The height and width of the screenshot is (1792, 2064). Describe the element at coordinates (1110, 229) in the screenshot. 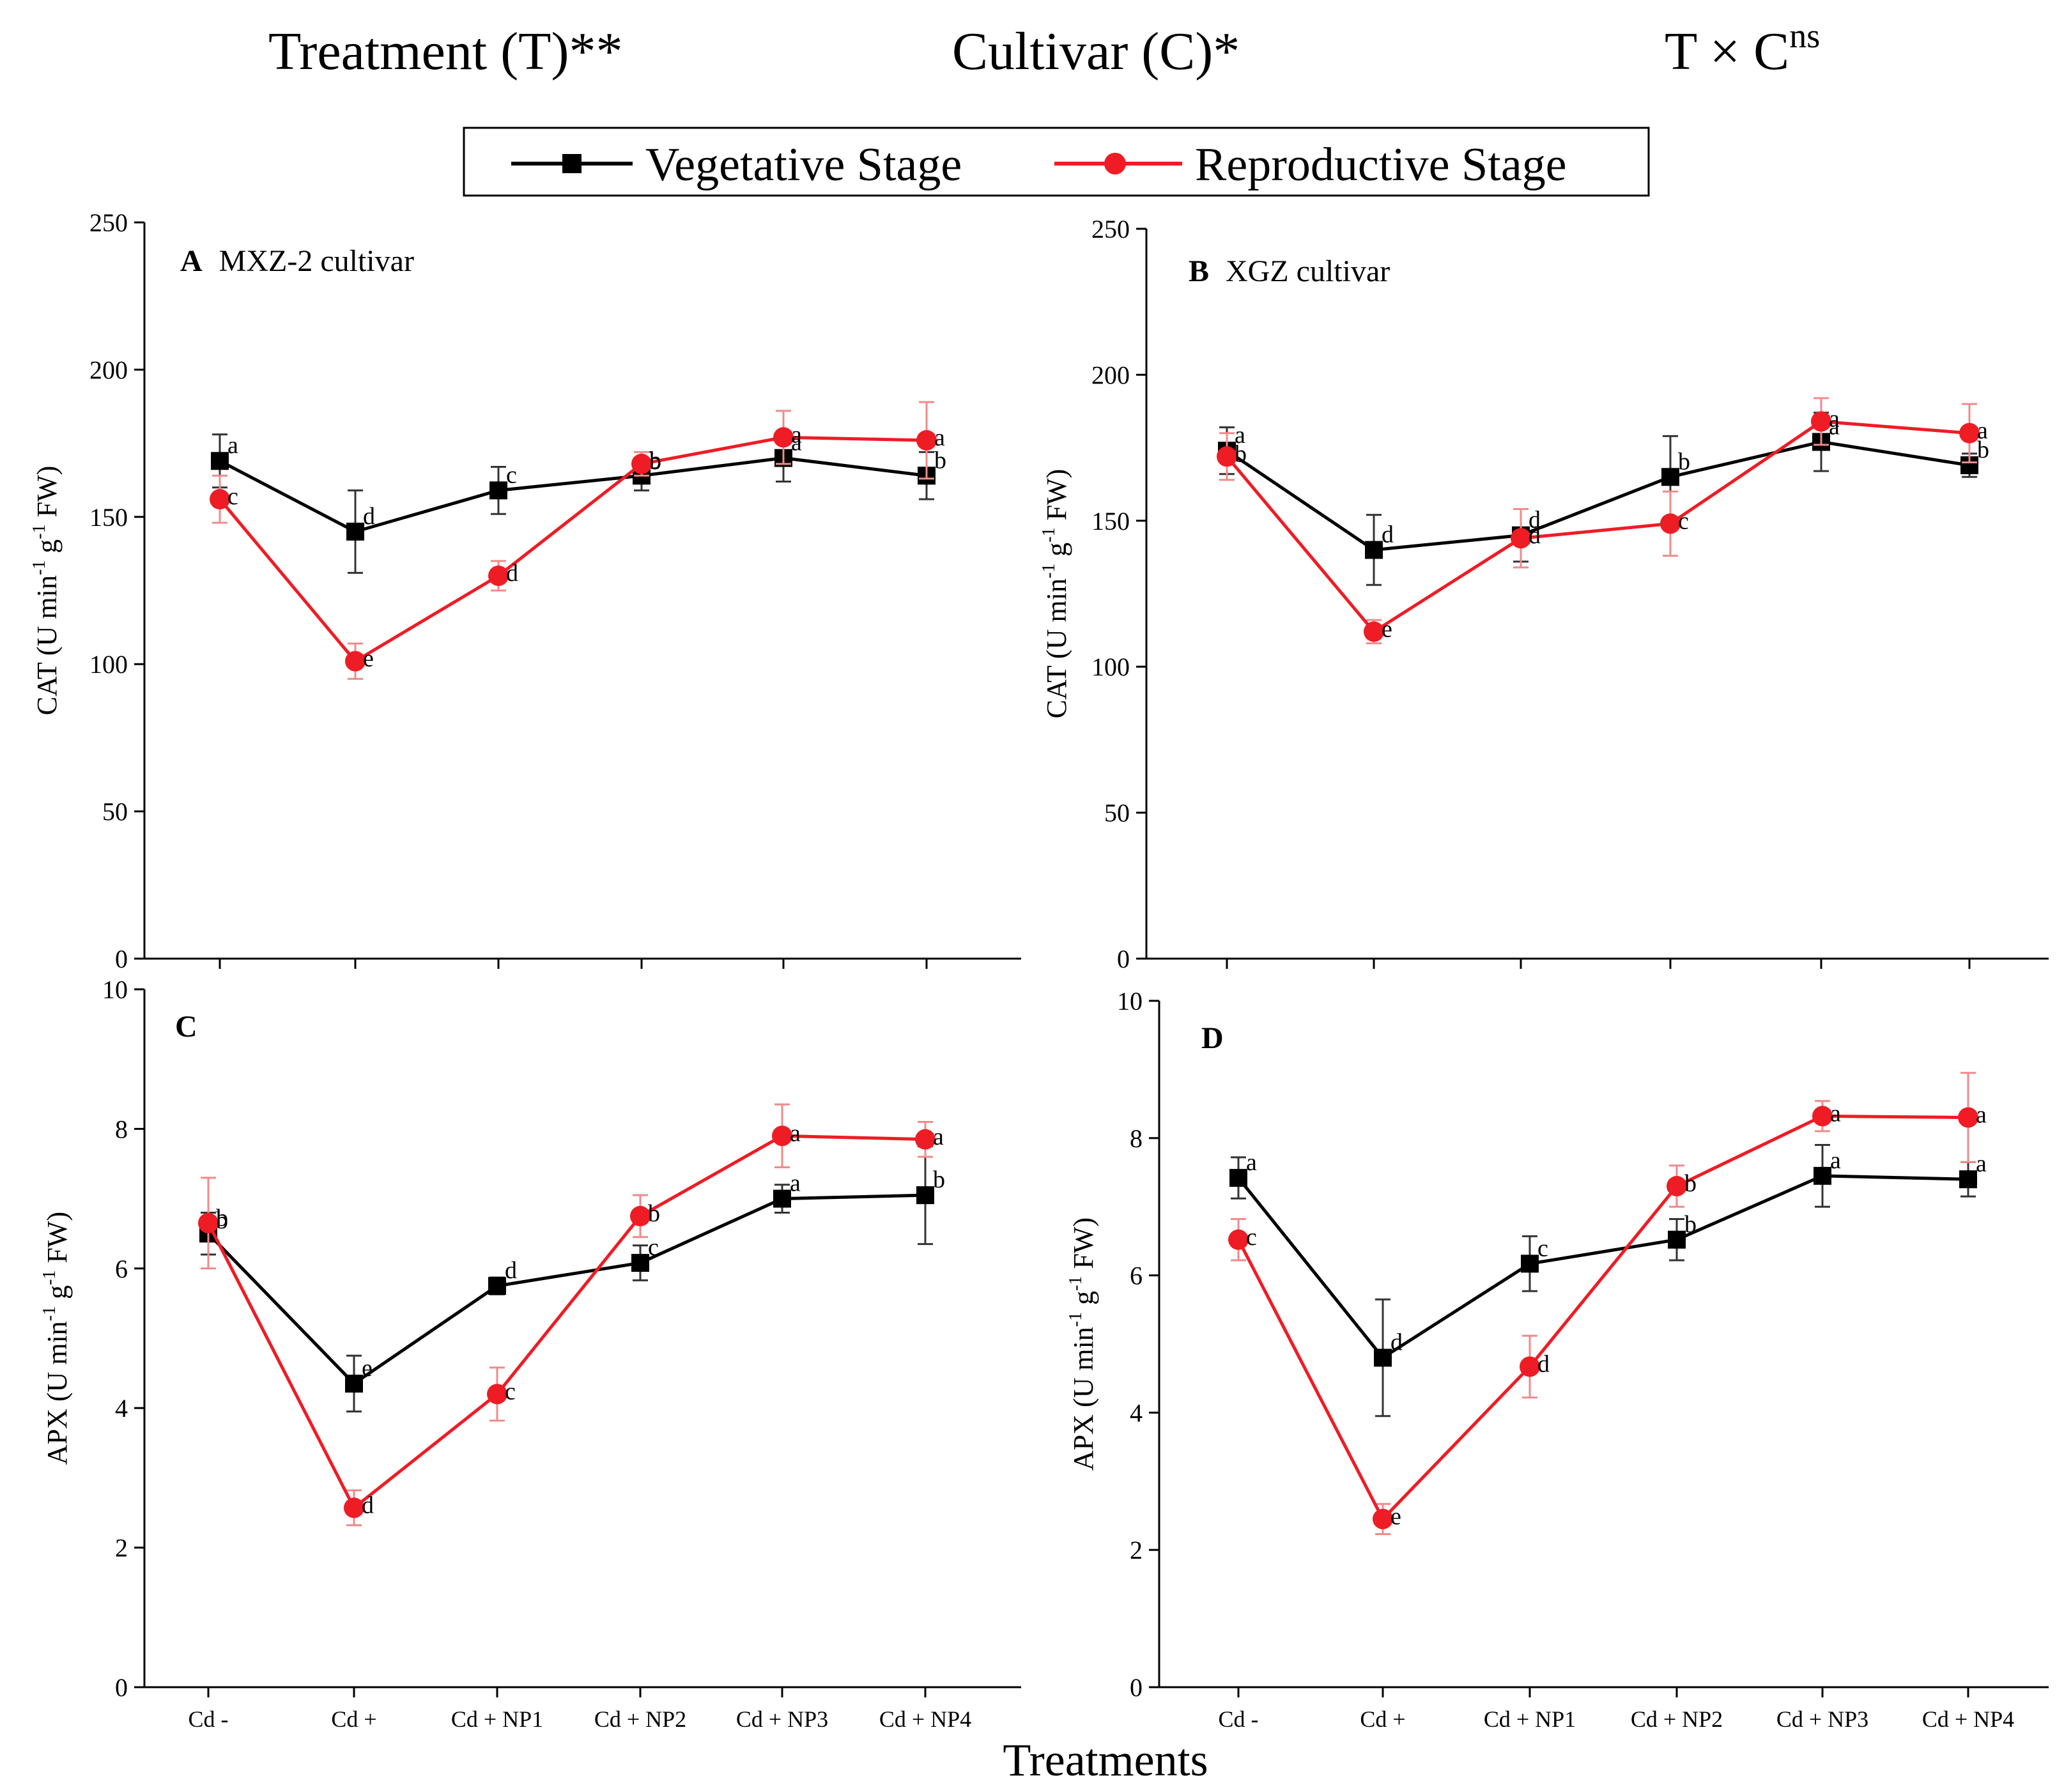

I see `y-tick-label: 250` at that location.